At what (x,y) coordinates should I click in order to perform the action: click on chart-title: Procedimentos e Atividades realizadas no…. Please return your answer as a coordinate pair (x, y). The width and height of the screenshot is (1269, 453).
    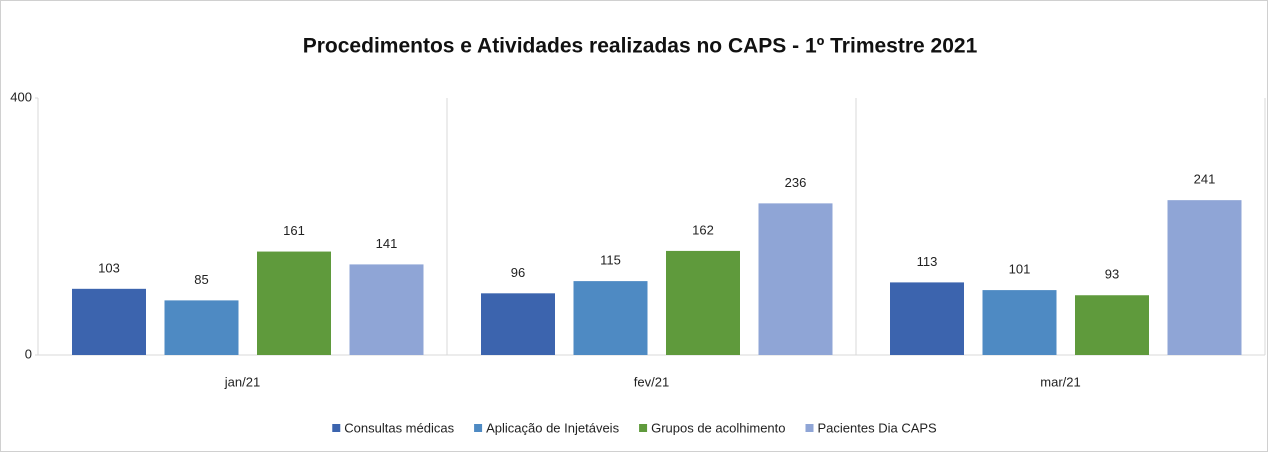
    Looking at the image, I should click on (640, 46).